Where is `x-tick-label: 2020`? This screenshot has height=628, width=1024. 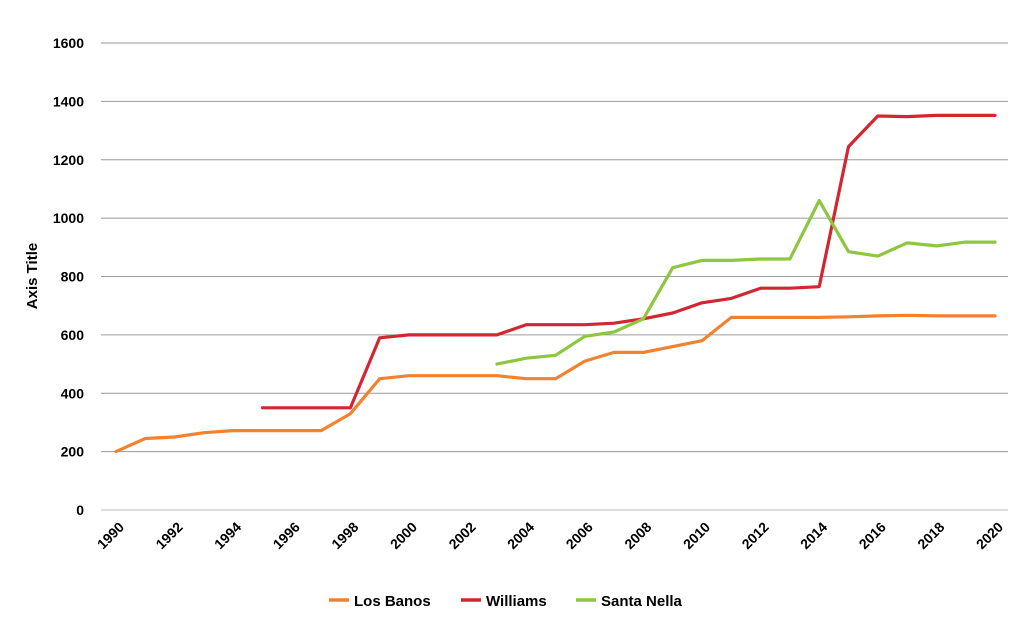 x-tick-label: 2020 is located at coordinates (989, 535).